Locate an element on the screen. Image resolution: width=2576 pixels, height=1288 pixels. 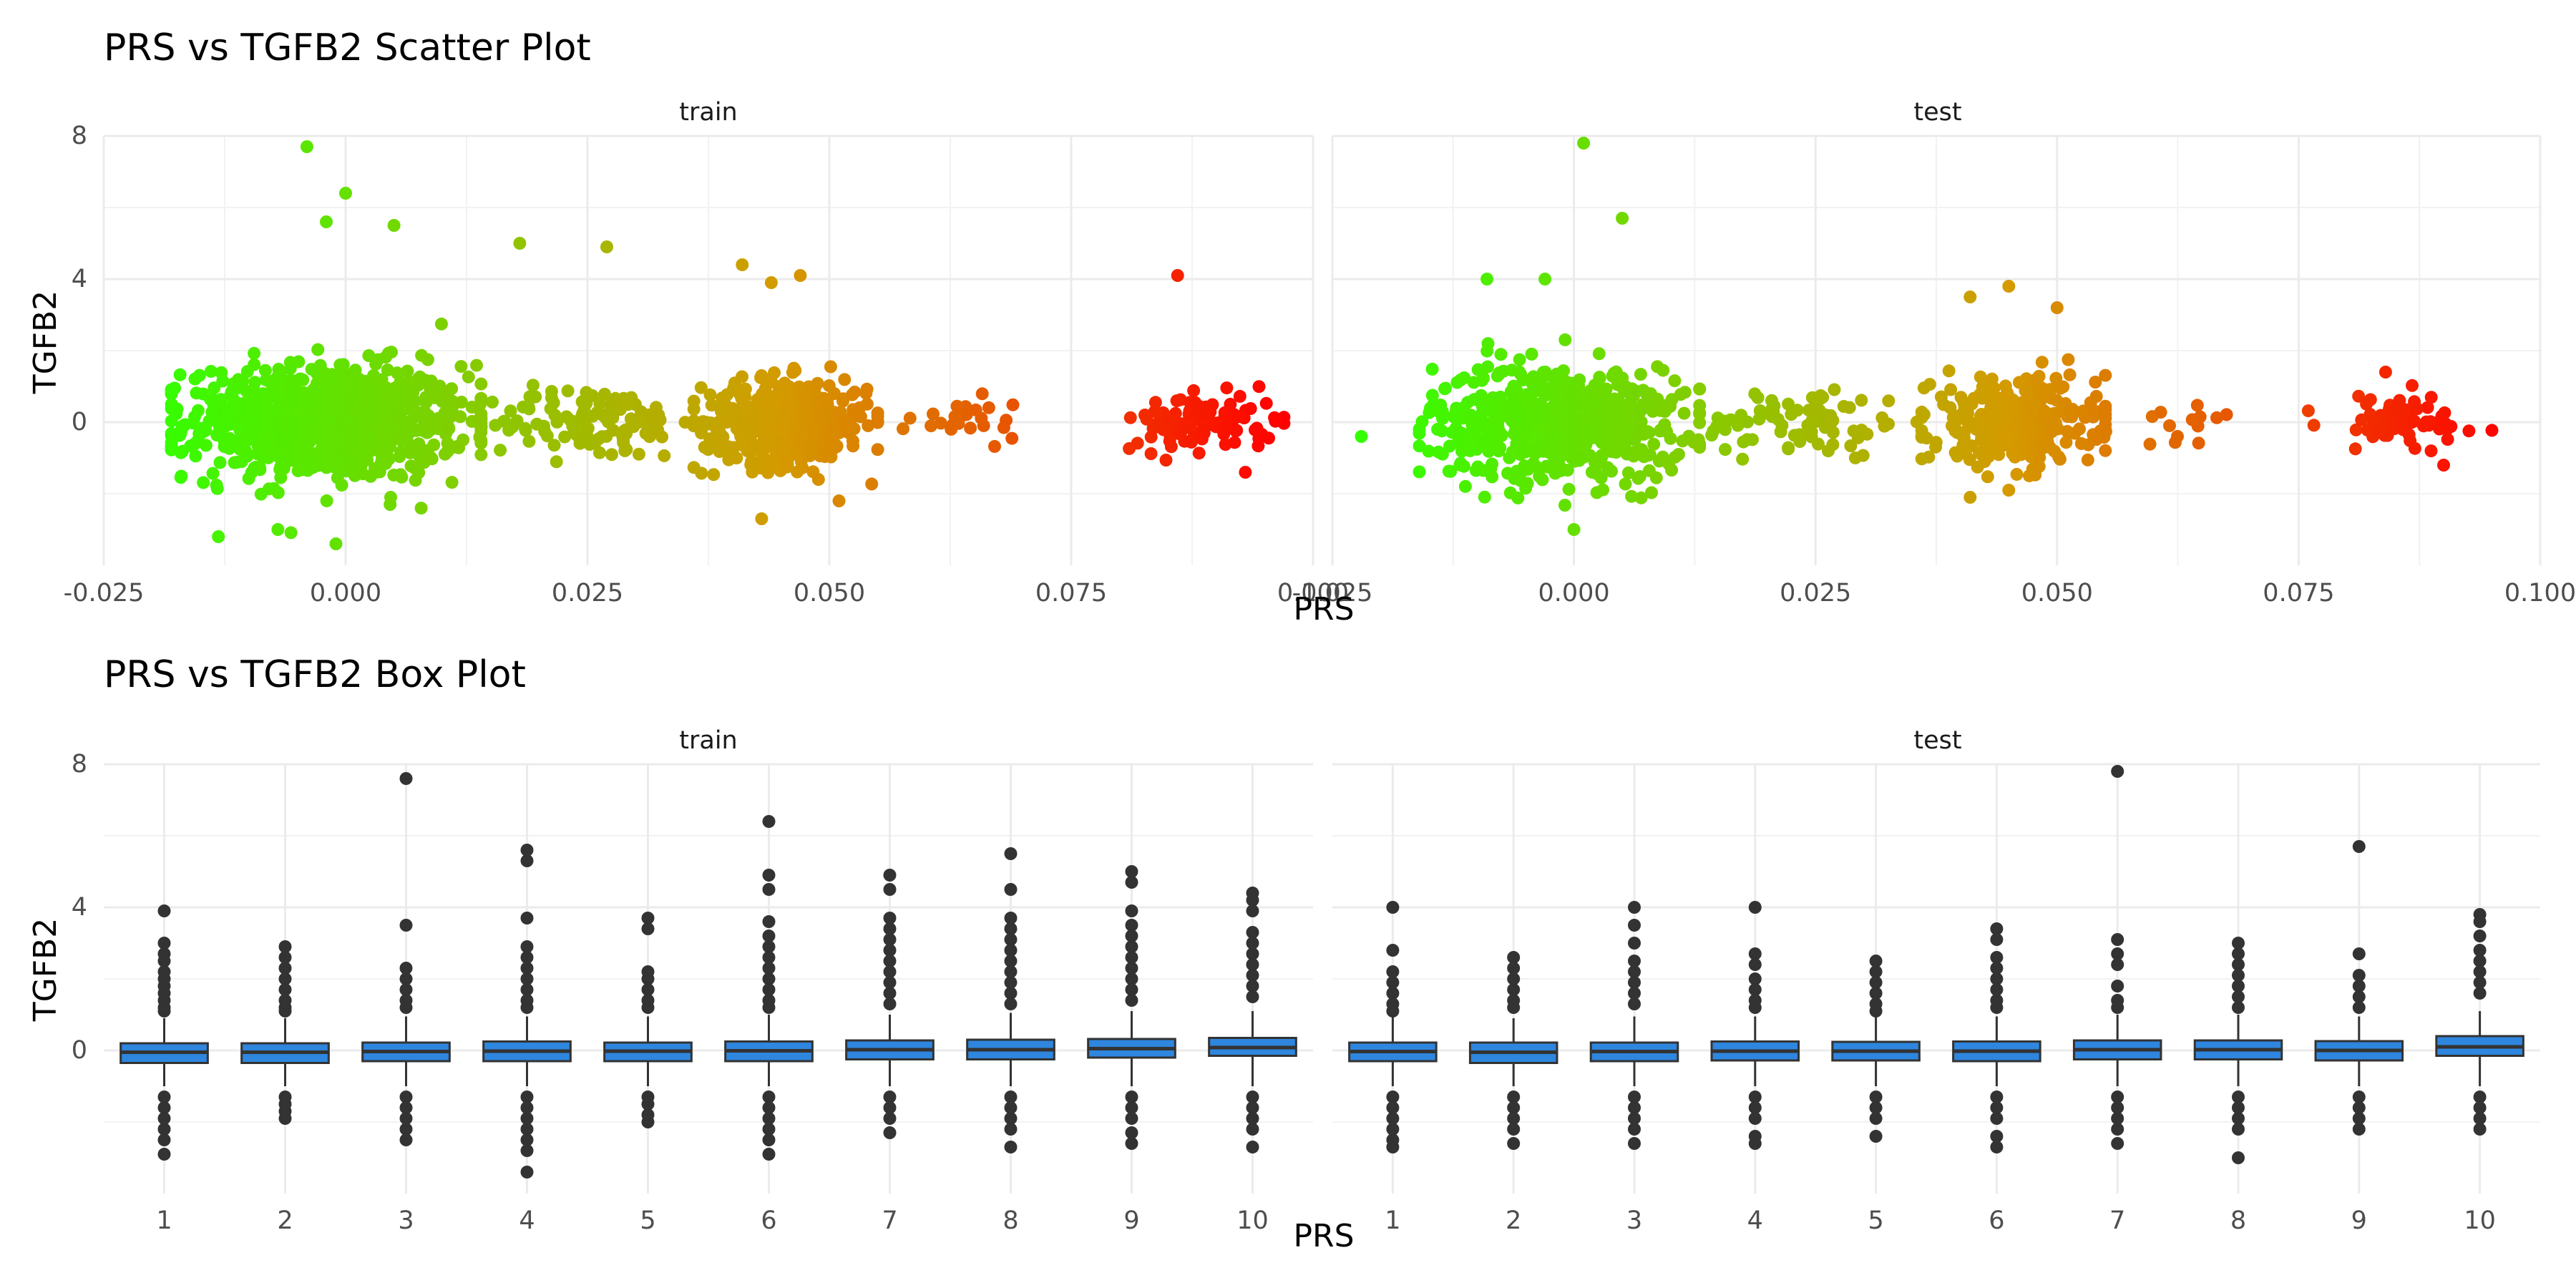
x-tick-label: 10 is located at coordinates (1252, 1220).